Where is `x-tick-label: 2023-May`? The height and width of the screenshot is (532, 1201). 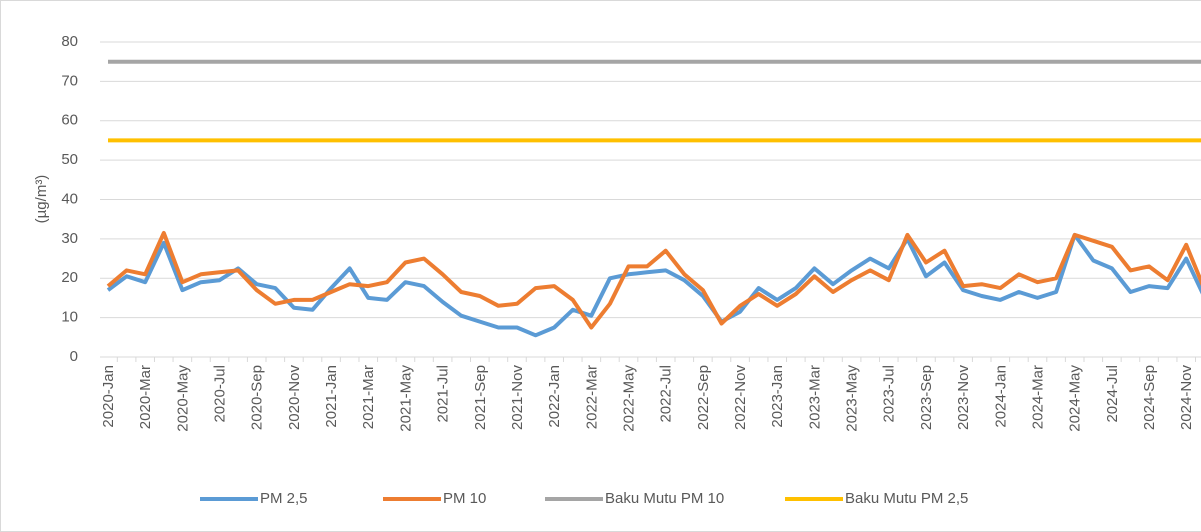 x-tick-label: 2023-May is located at coordinates (852, 398).